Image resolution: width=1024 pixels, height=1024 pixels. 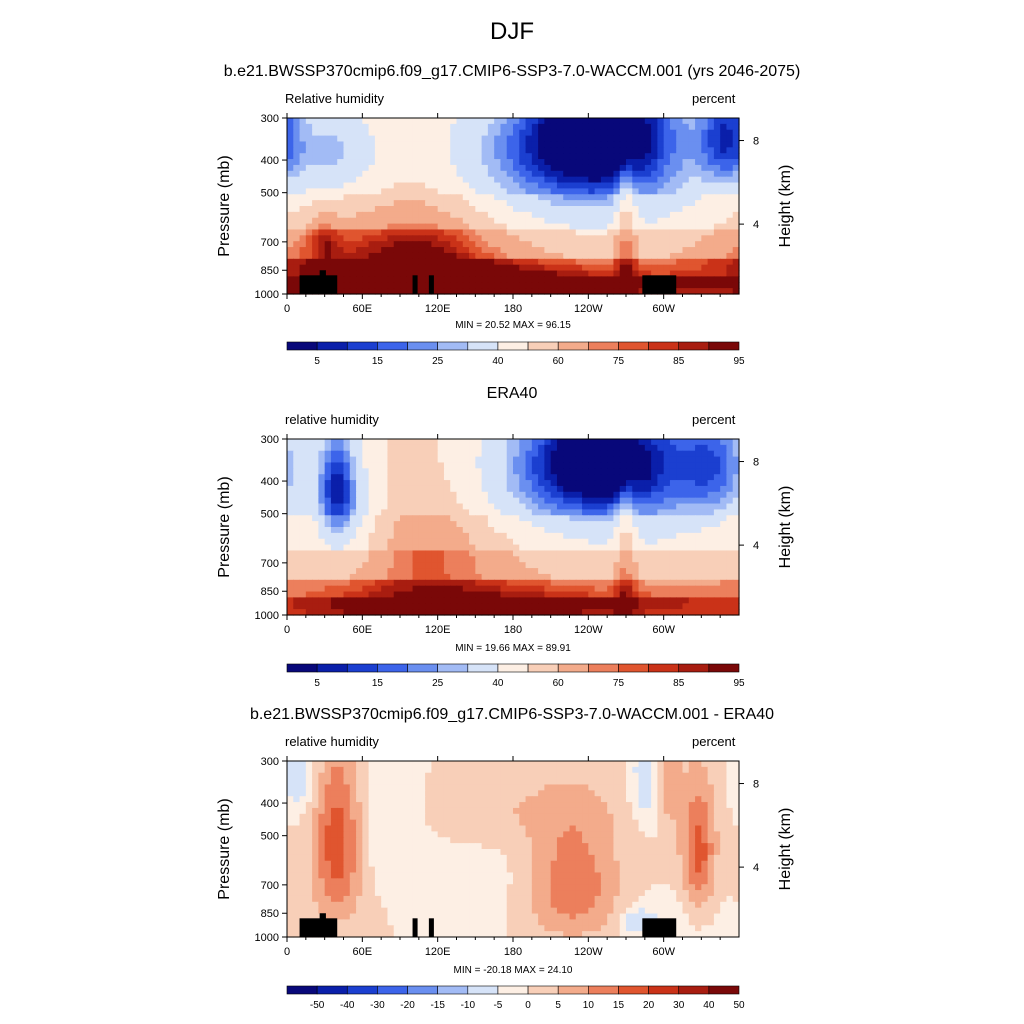 What do you see at coordinates (438, 361) in the screenshot?
I see `colorbar-label: 25` at bounding box center [438, 361].